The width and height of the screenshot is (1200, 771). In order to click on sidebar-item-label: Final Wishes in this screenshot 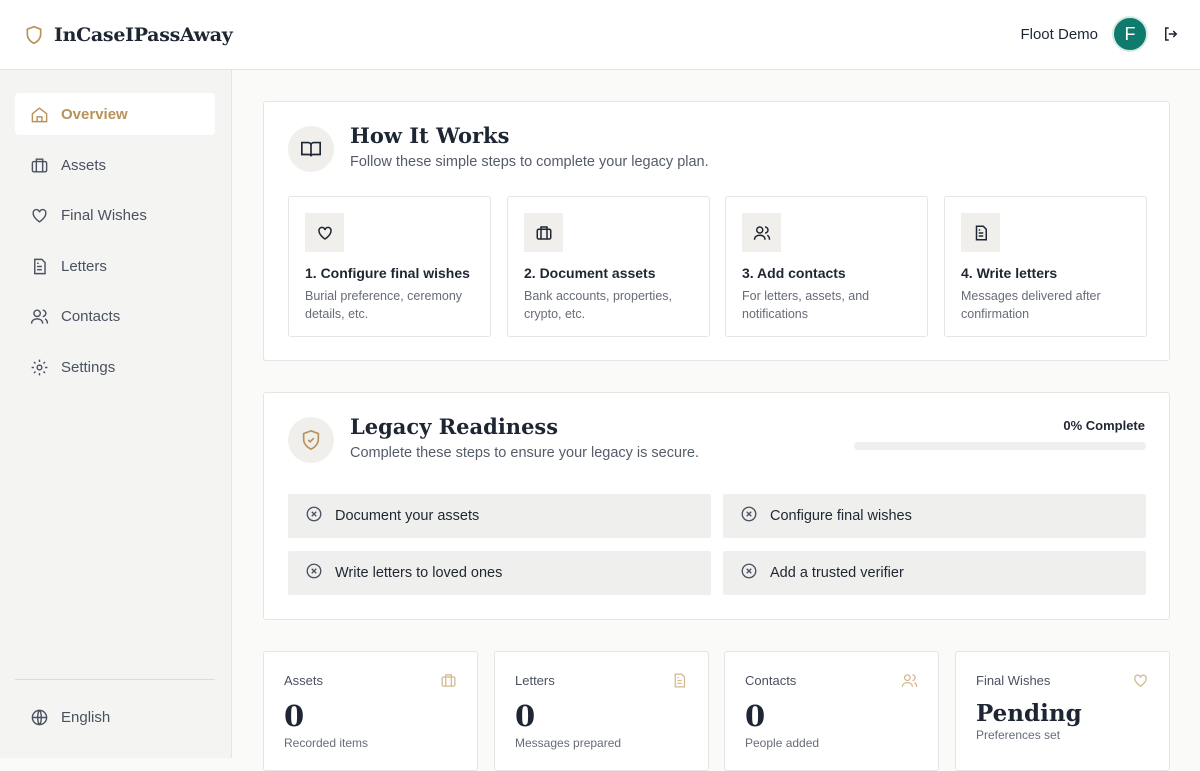, I will do `click(104, 215)`.